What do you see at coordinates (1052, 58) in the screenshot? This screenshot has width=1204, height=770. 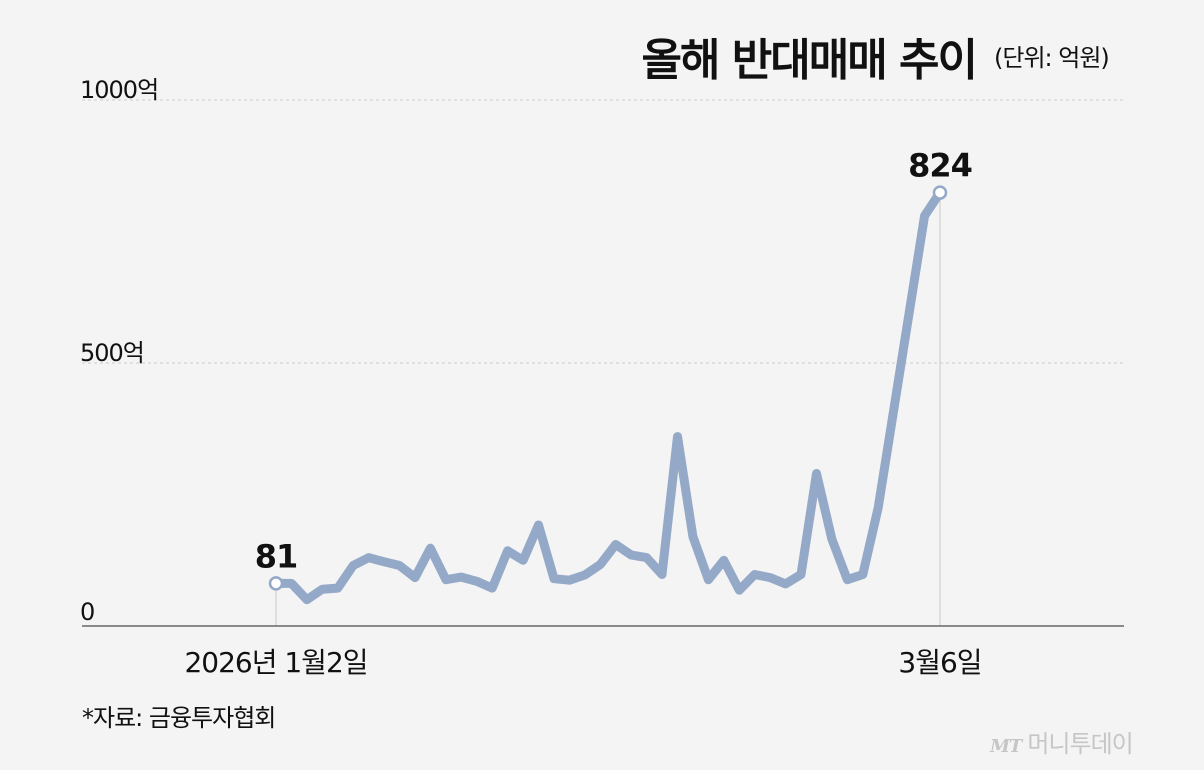 I see `unit-label: (단위: 억원)` at bounding box center [1052, 58].